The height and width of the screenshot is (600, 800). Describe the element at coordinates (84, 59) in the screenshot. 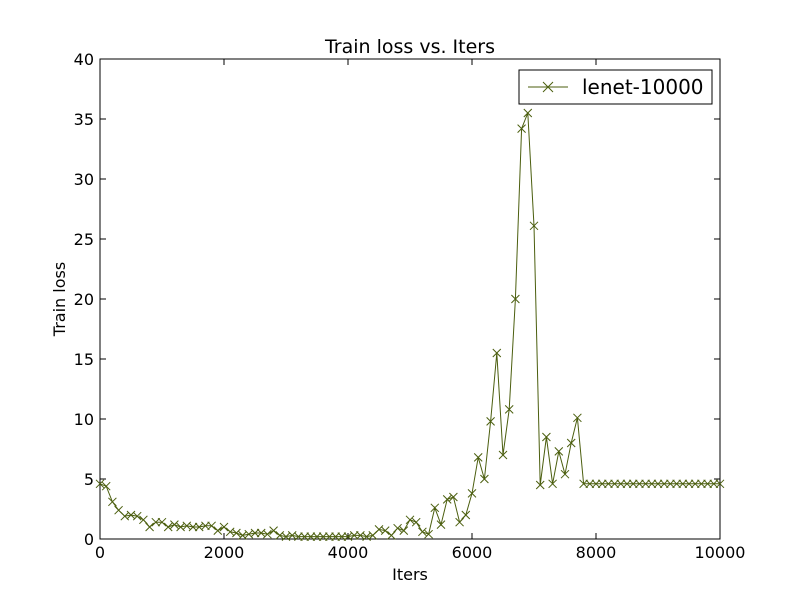

I see `y-tick-label: 40` at that location.